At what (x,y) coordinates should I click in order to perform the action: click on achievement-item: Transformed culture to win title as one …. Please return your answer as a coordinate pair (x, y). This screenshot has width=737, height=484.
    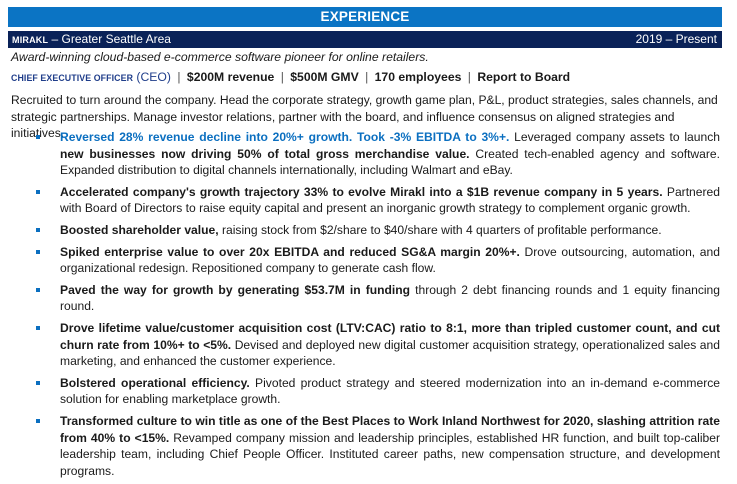
    Looking at the image, I should click on (364, 446).